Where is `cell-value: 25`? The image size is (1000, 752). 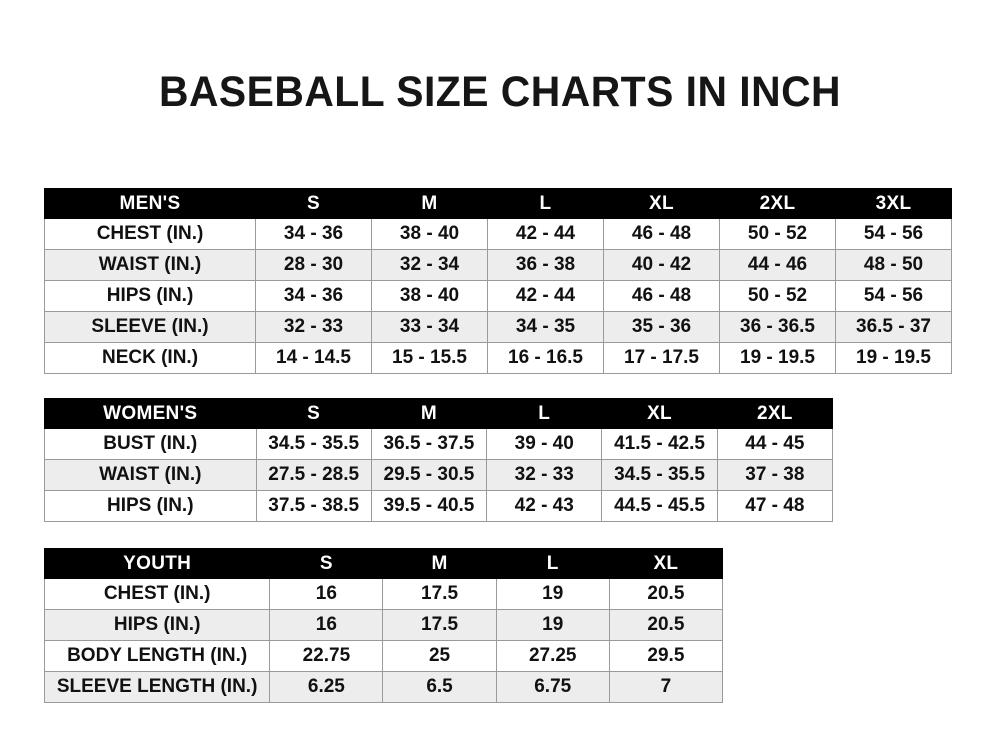
cell-value: 25 is located at coordinates (439, 656).